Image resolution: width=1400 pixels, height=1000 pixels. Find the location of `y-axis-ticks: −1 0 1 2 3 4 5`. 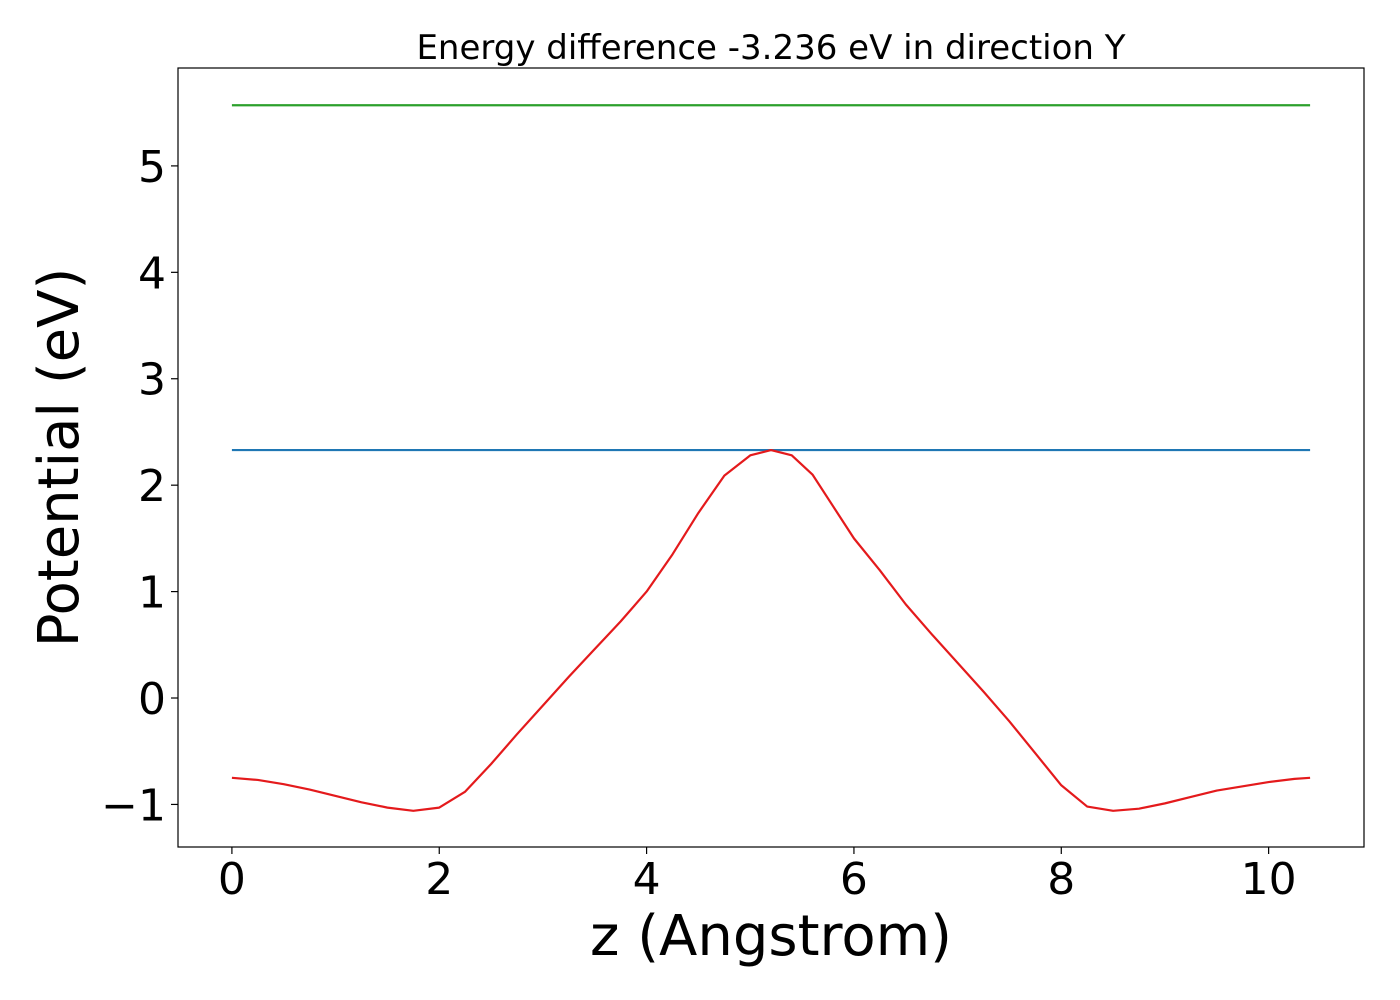

y-axis-ticks: −1 0 1 2 3 4 5 is located at coordinates (139, 486).